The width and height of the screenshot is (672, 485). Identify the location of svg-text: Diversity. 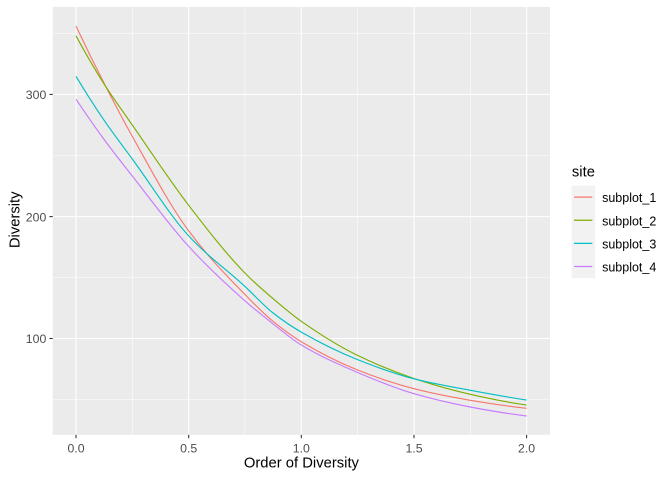
(16, 219).